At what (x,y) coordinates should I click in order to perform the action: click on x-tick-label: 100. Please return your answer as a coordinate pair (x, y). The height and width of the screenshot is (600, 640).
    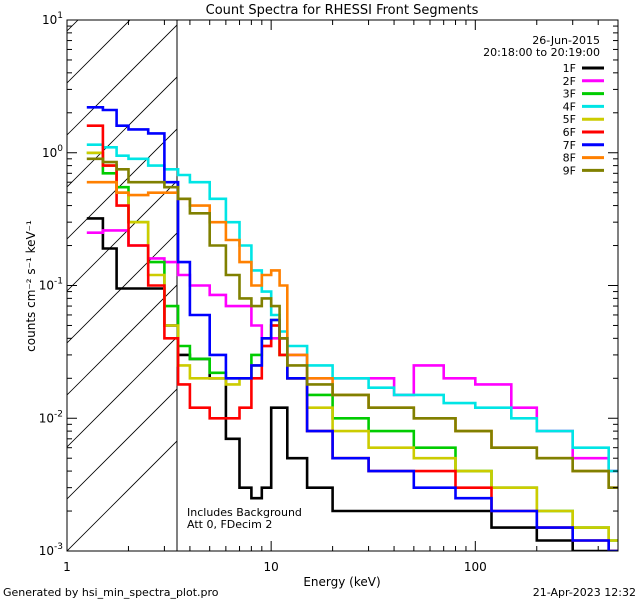
    Looking at the image, I should click on (475, 567).